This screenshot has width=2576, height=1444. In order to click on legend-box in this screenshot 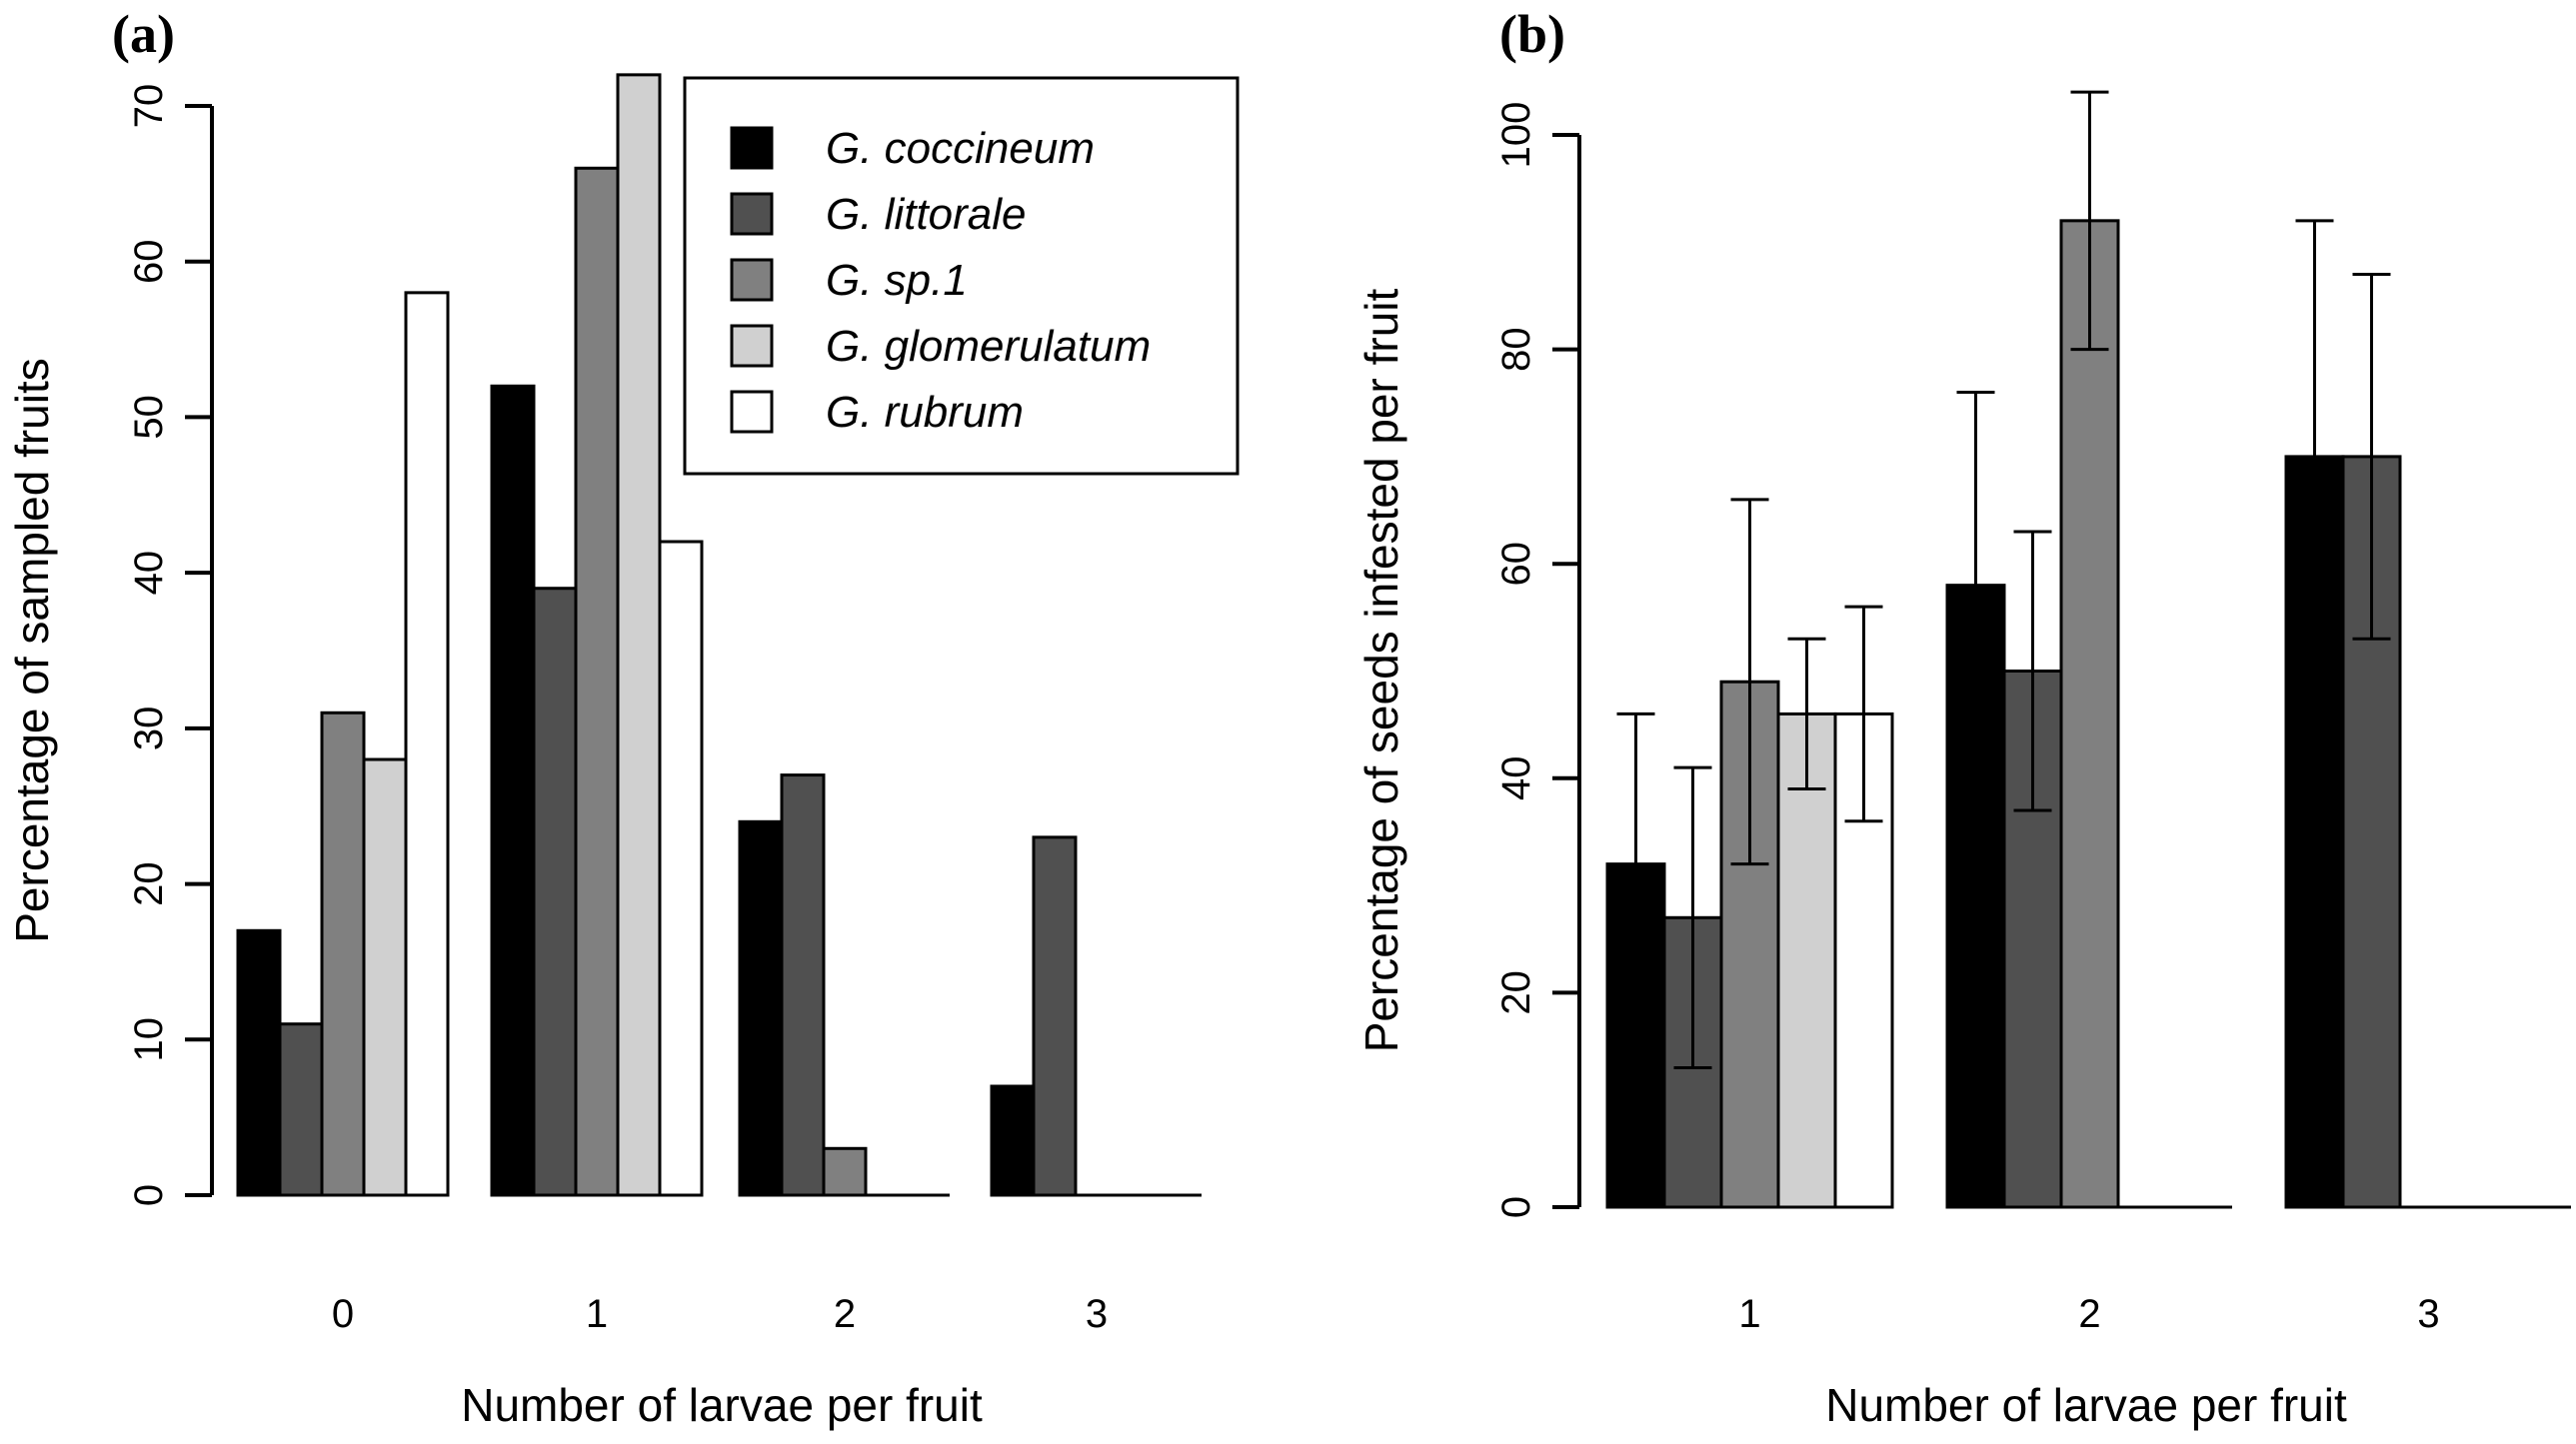, I will do `click(961, 276)`.